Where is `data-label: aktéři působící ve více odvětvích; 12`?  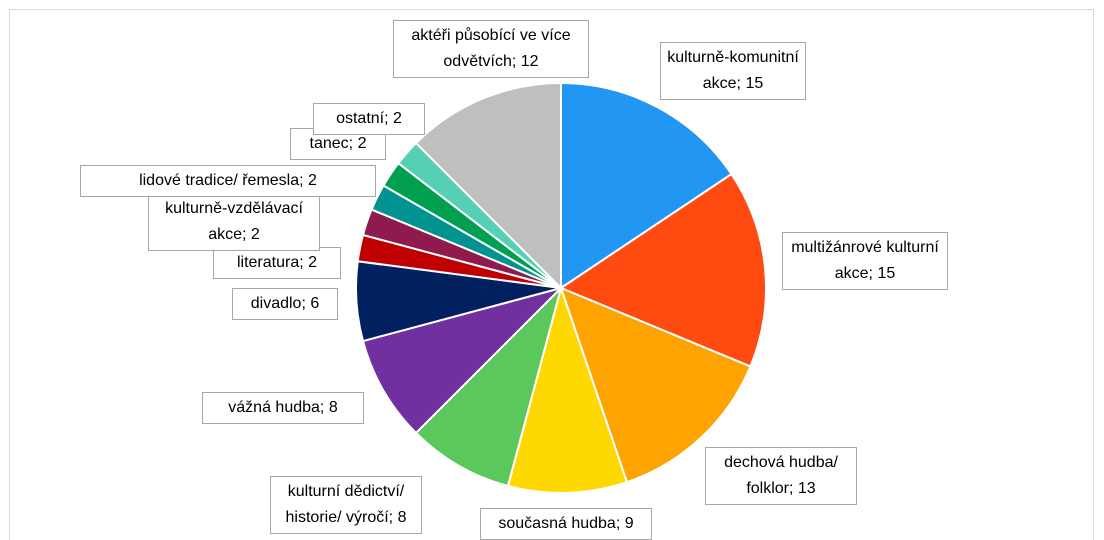 data-label: aktéři působící ve více odvětvích; 12 is located at coordinates (491, 49).